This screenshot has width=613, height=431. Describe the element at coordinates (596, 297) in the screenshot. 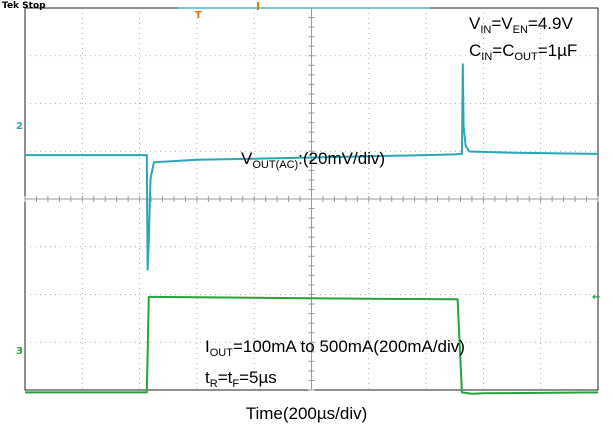

I see `trigger-level-marker: ←` at that location.